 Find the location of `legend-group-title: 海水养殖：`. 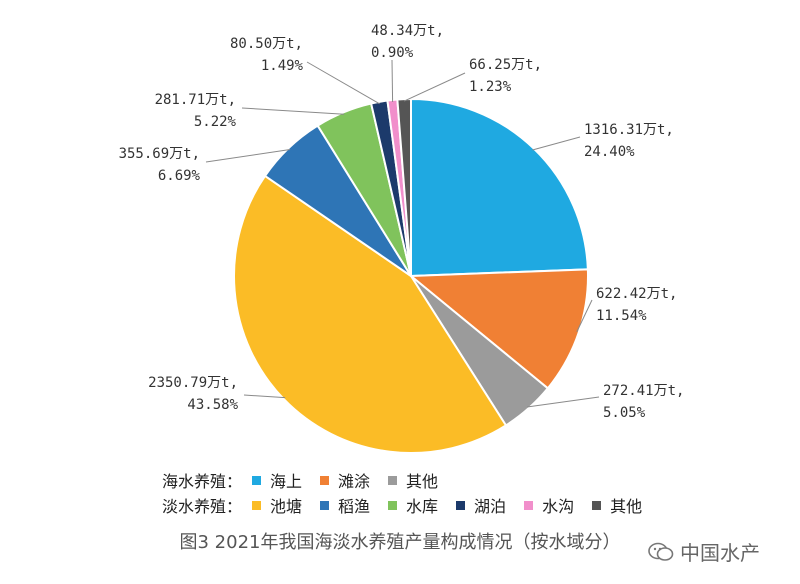

legend-group-title: 海水养殖： is located at coordinates (202, 481).